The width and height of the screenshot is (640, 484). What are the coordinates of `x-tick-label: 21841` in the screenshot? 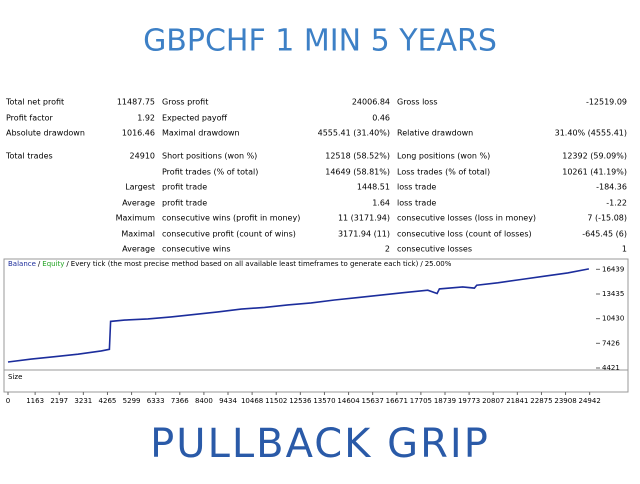 It's located at (517, 401).